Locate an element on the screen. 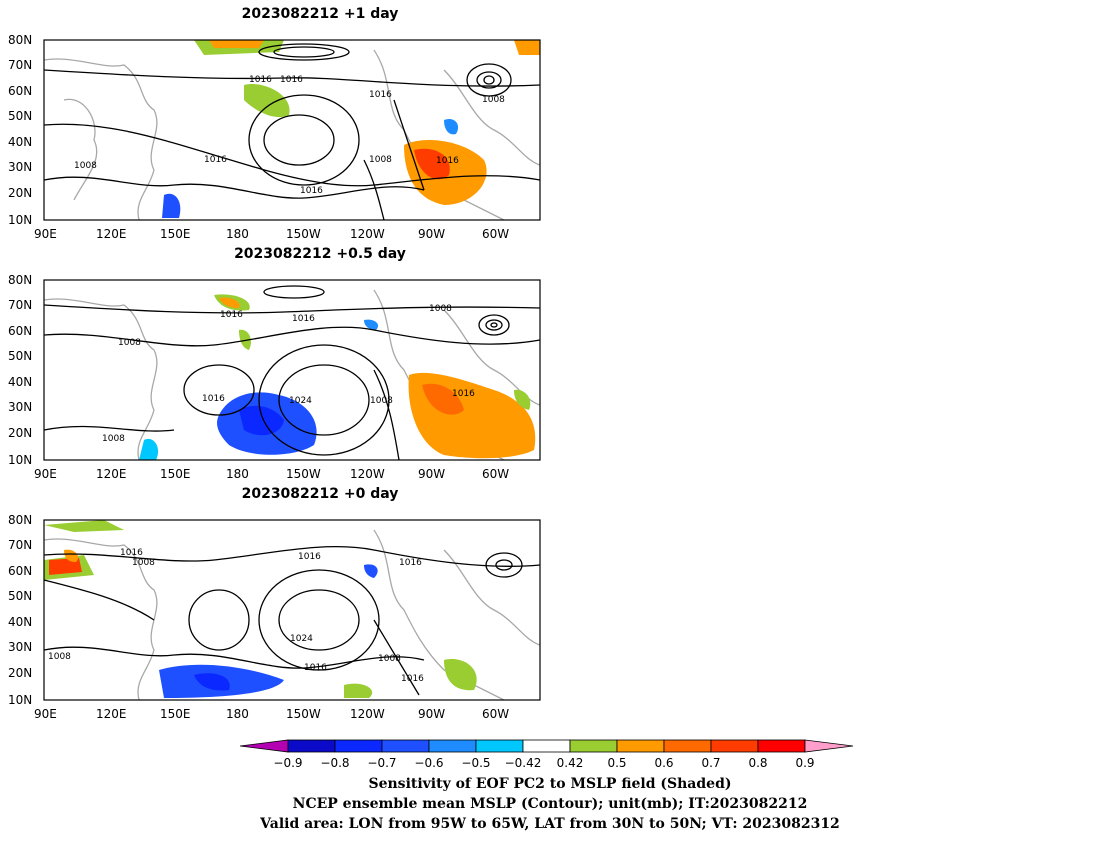 Image resolution: width=1100 pixels, height=850 pixels. lon-label: 90W is located at coordinates (431, 234).